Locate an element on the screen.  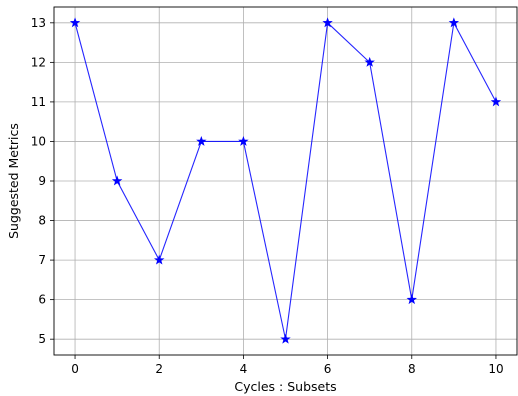
x-tick-label: 8 is located at coordinates (412, 369).